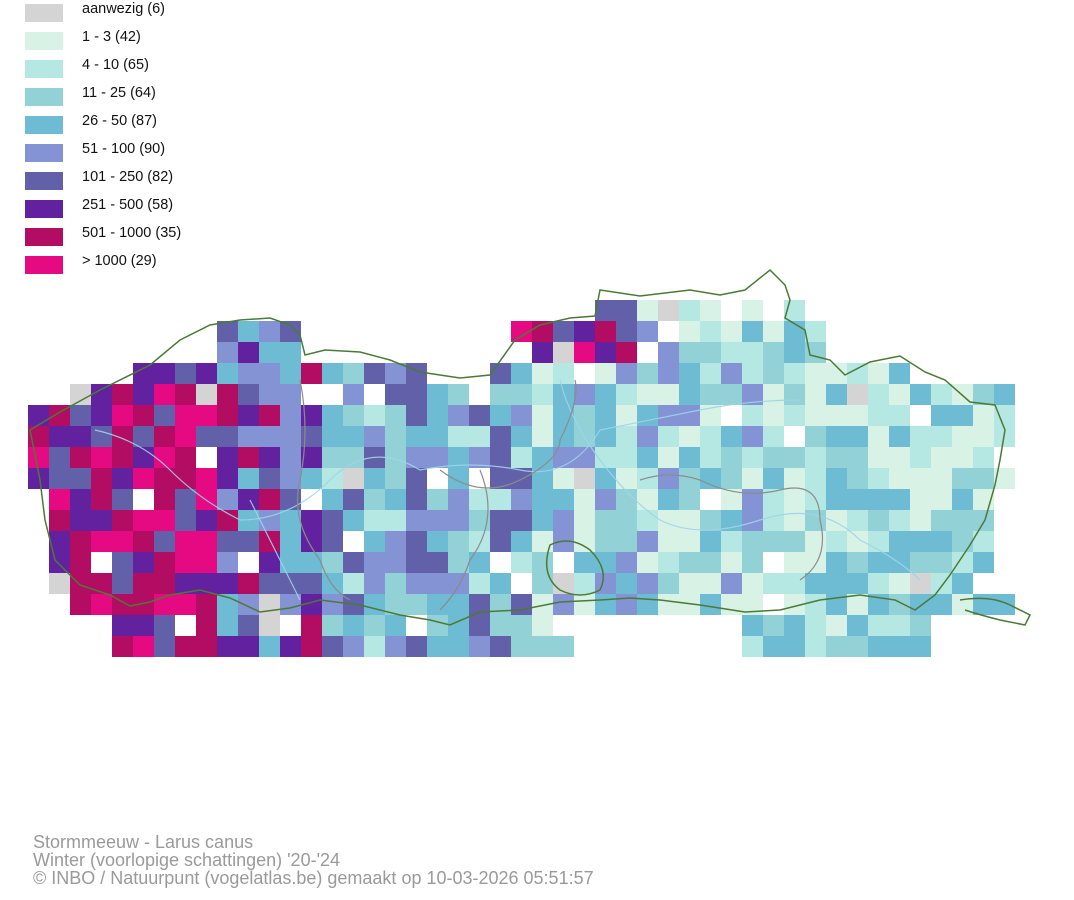 The height and width of the screenshot is (900, 1074). I want to click on legend-label: 501 - 1000 (35), so click(132, 233).